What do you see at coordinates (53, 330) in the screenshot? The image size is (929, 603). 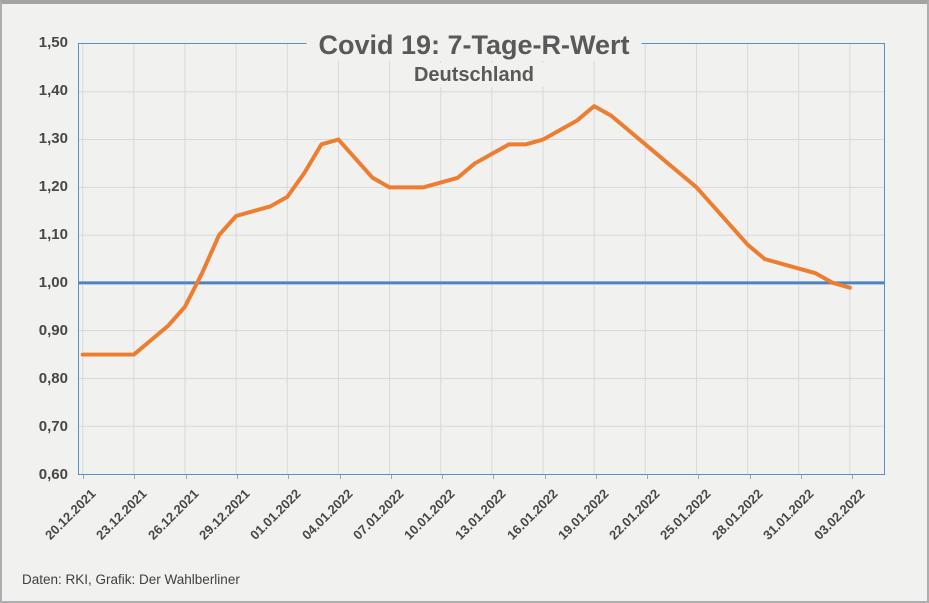 I see `y-tick-label: 0,90` at bounding box center [53, 330].